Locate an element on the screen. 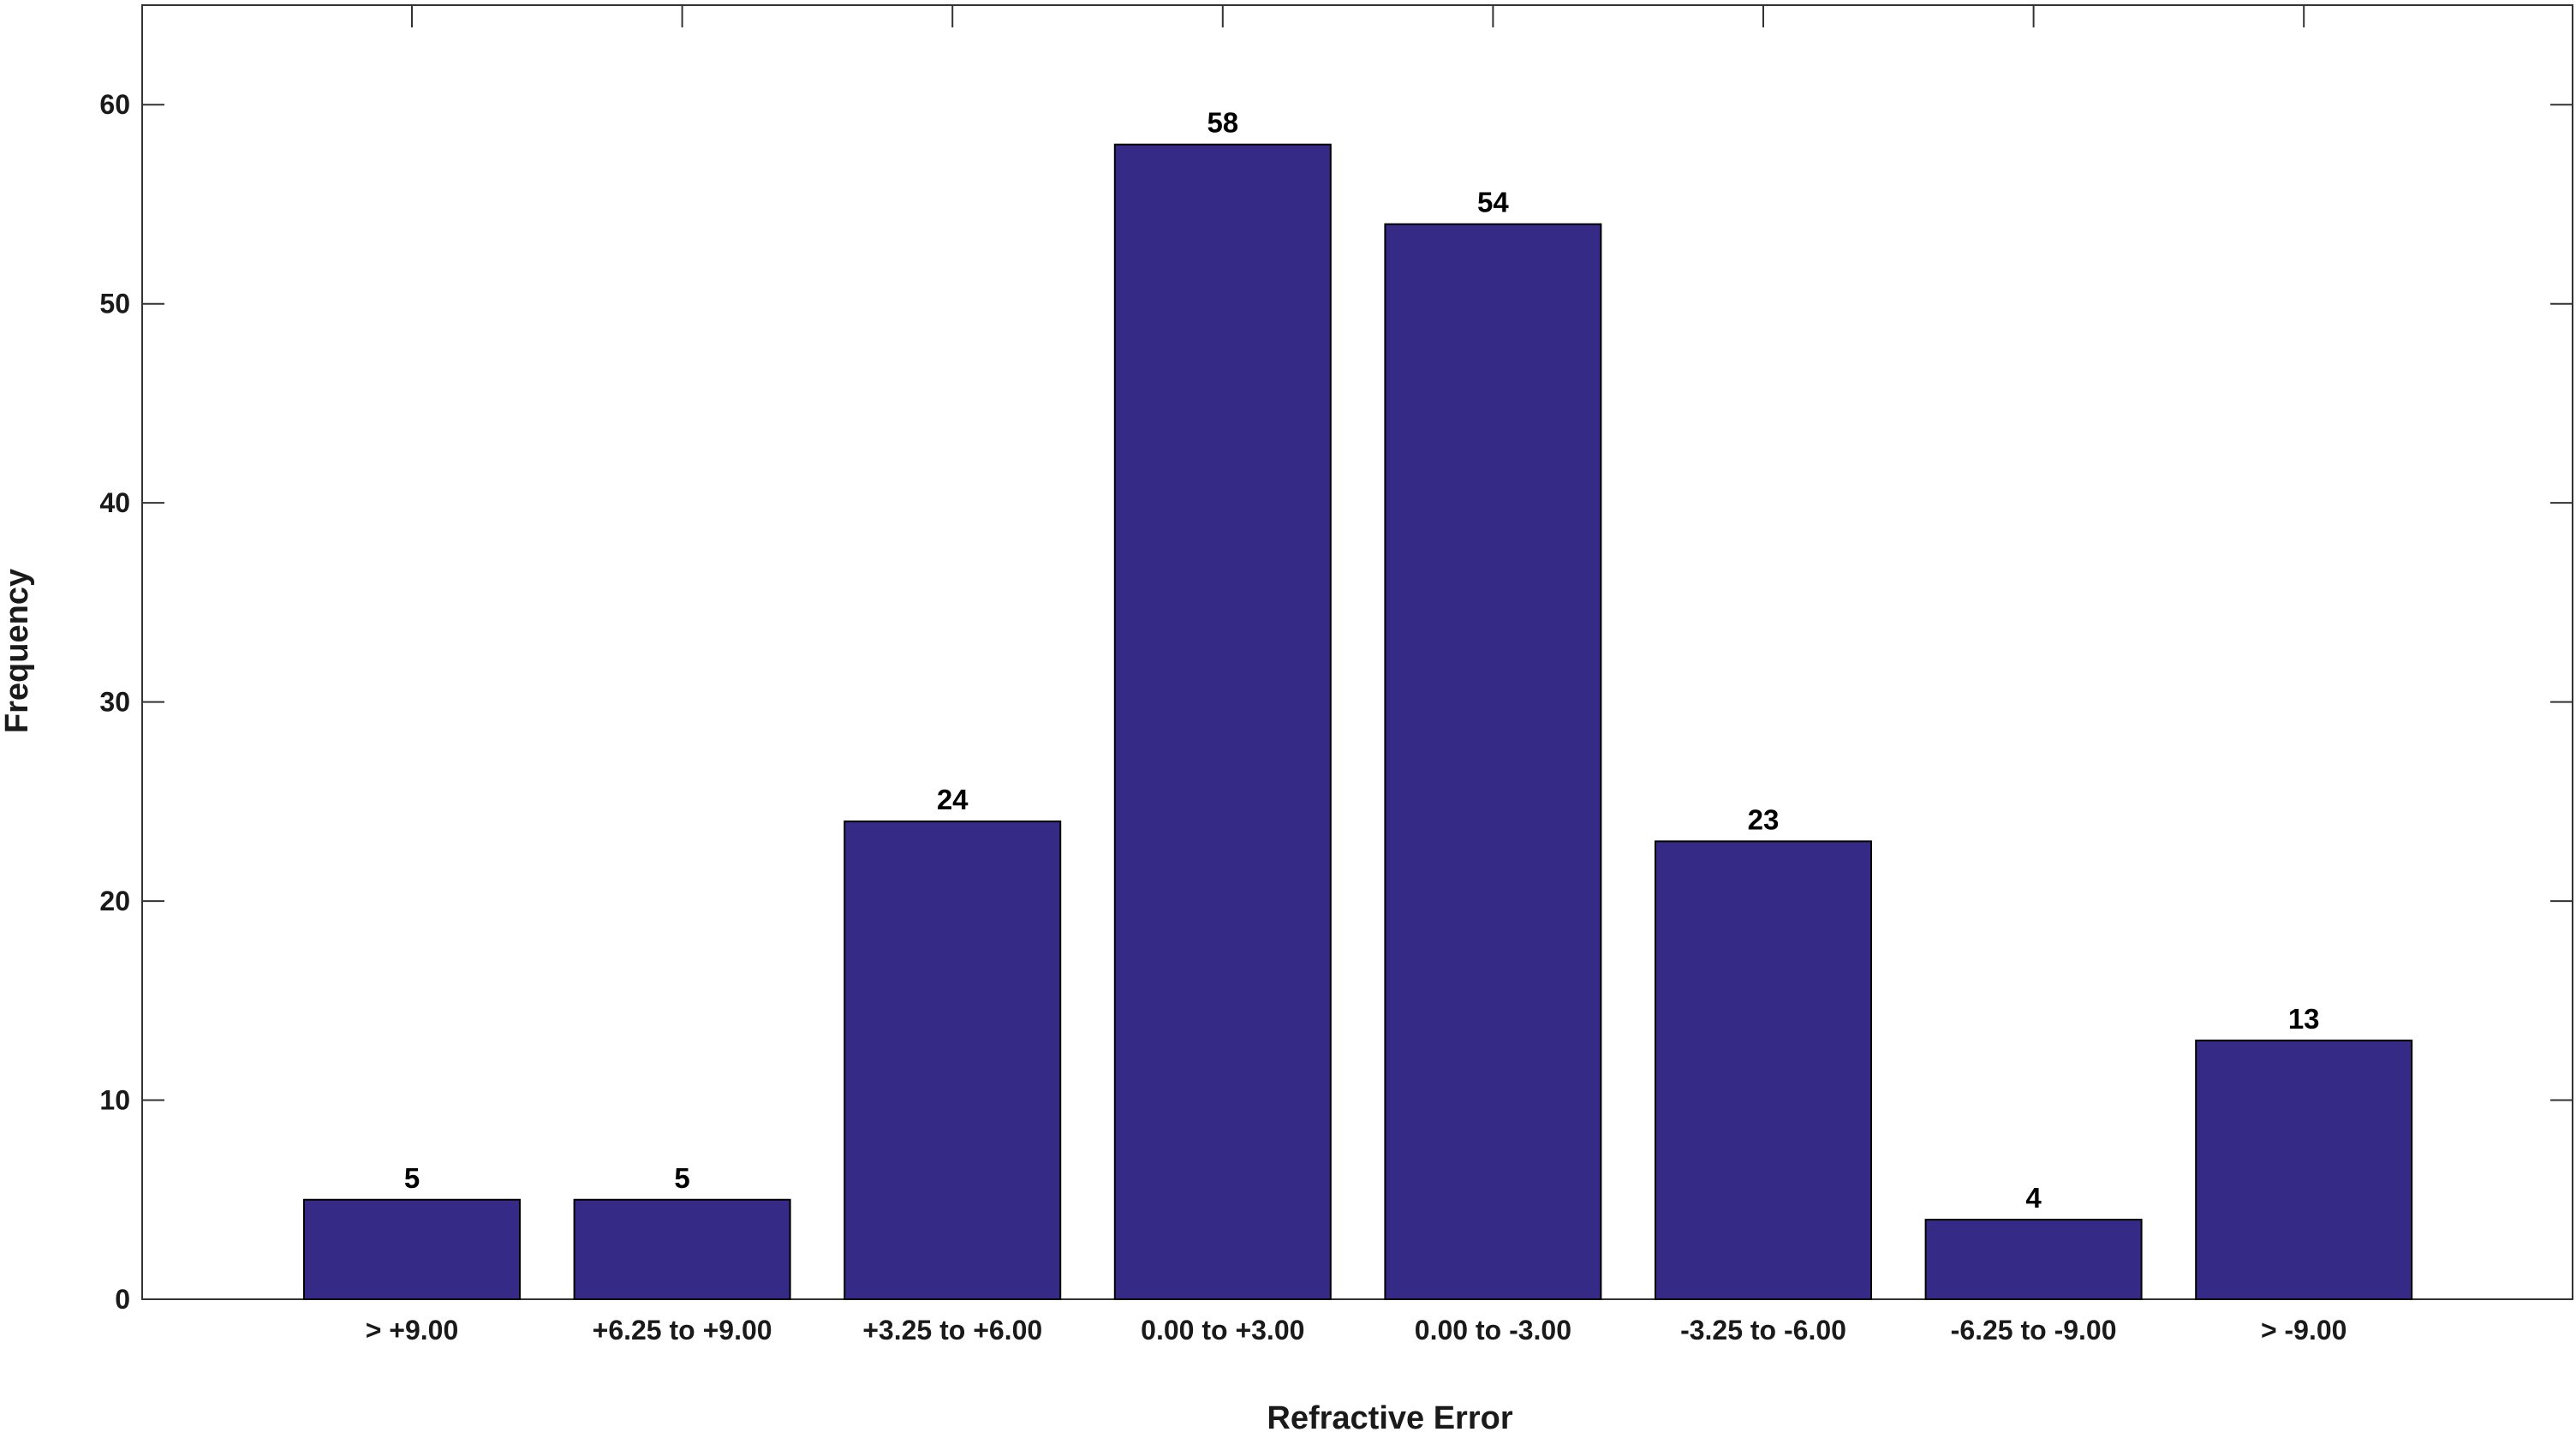 The width and height of the screenshot is (2576, 1438). y-tick-label: 40 is located at coordinates (115, 502).